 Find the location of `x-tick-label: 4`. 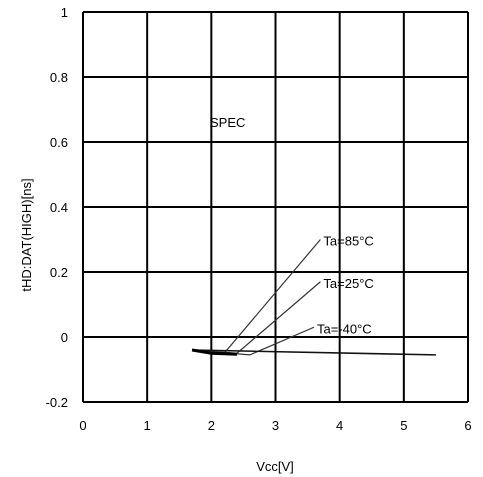

x-tick-label: 4 is located at coordinates (339, 425).